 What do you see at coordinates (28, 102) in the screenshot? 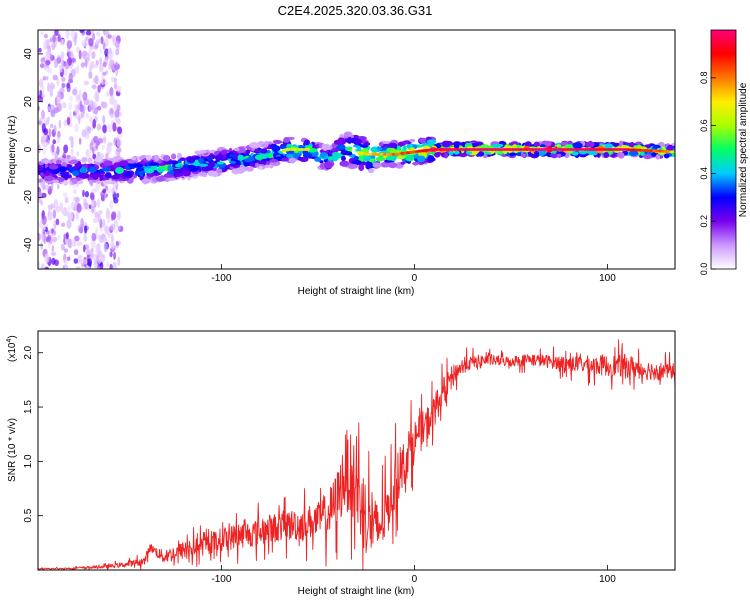
I see `spectrogram-y-tick-label: 20` at bounding box center [28, 102].